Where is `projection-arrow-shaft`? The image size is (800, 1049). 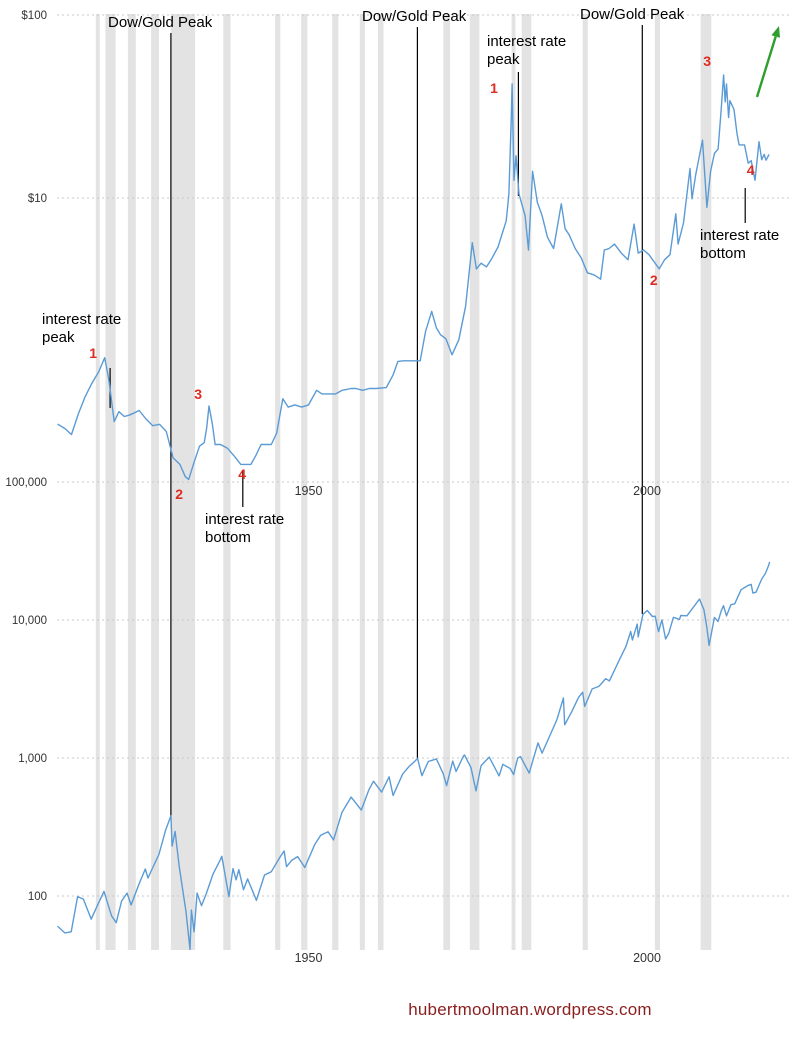
projection-arrow-shaft is located at coordinates (766, 67).